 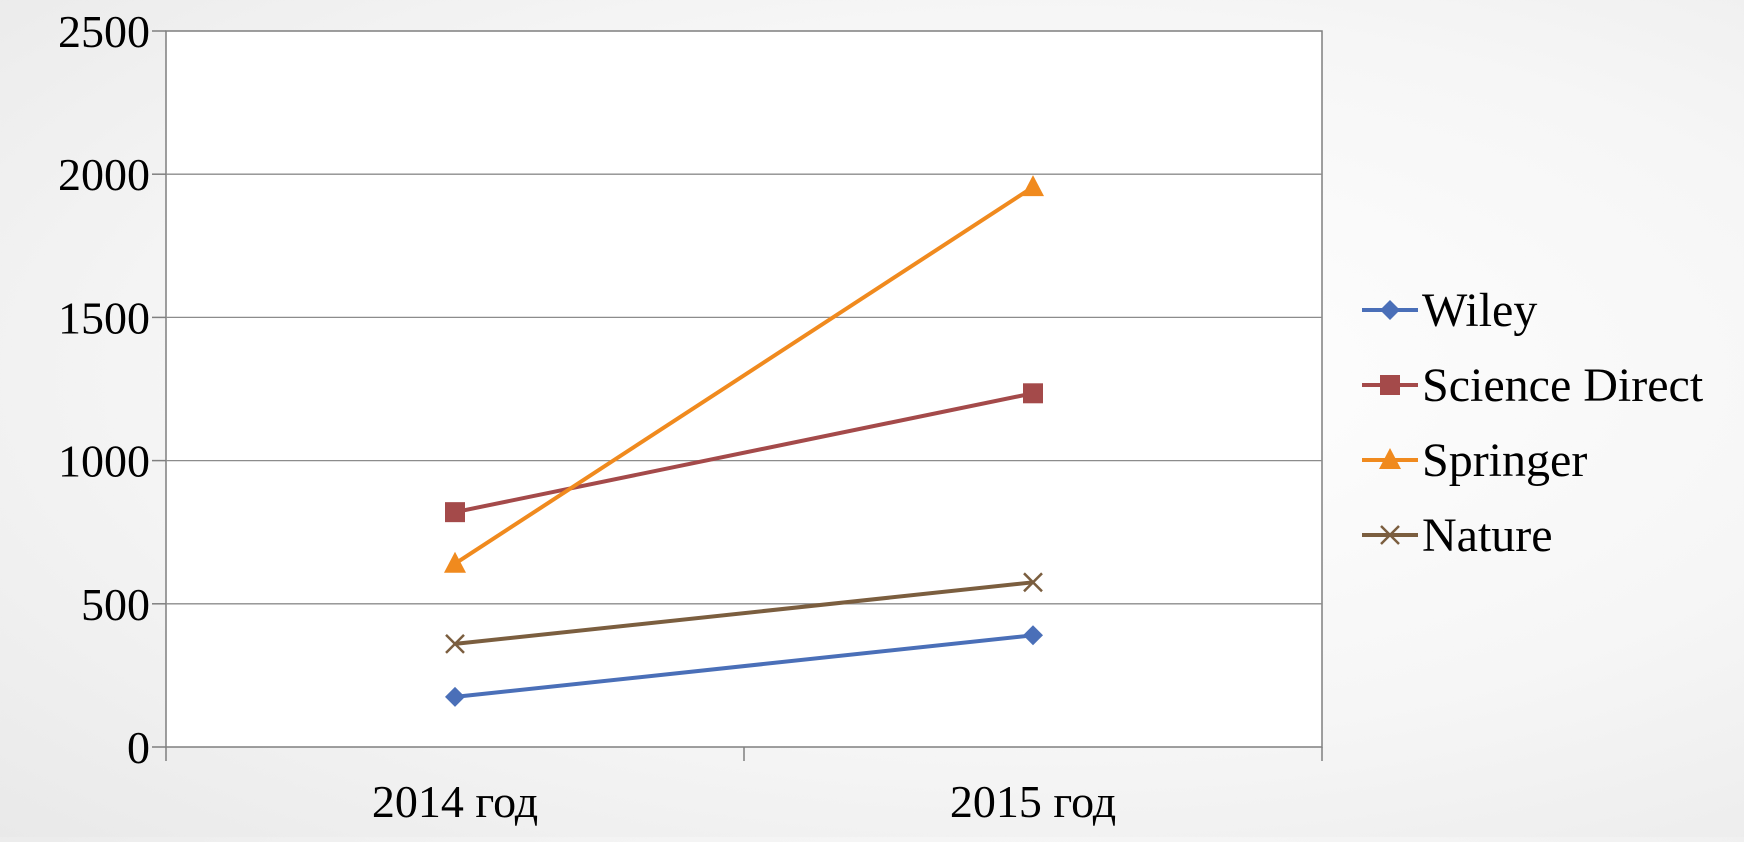 I want to click on y-tick-label: 1000, so click(x=104, y=461).